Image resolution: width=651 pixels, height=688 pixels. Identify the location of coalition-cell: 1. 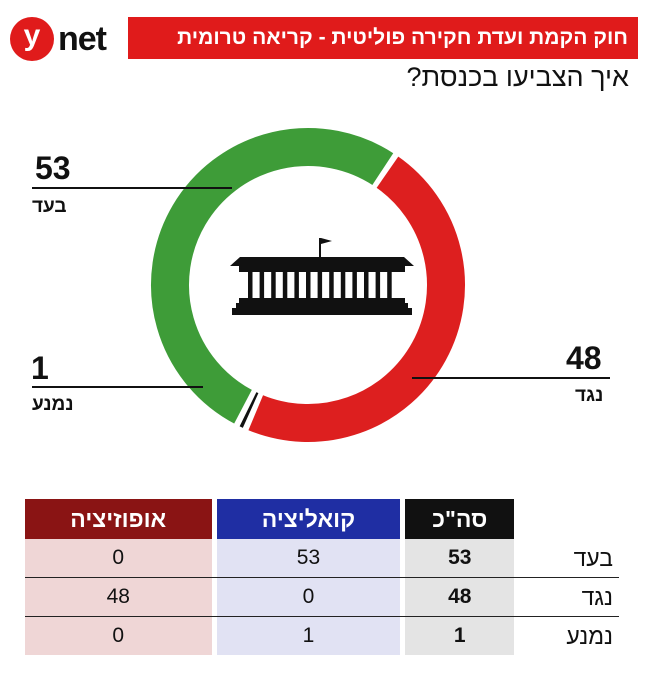
(308, 635).